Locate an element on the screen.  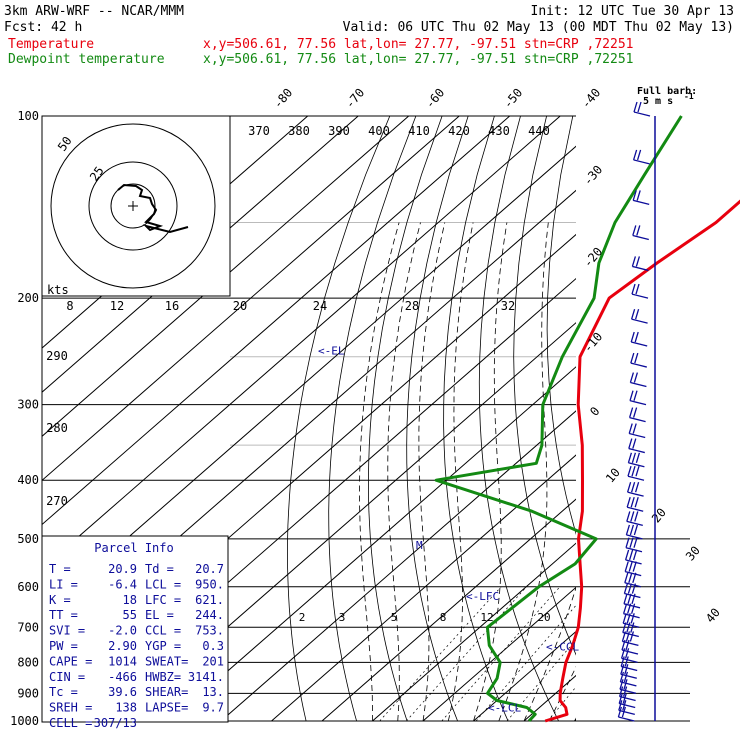
parcel-field-value: 2.90 is located at coordinates (122, 646).